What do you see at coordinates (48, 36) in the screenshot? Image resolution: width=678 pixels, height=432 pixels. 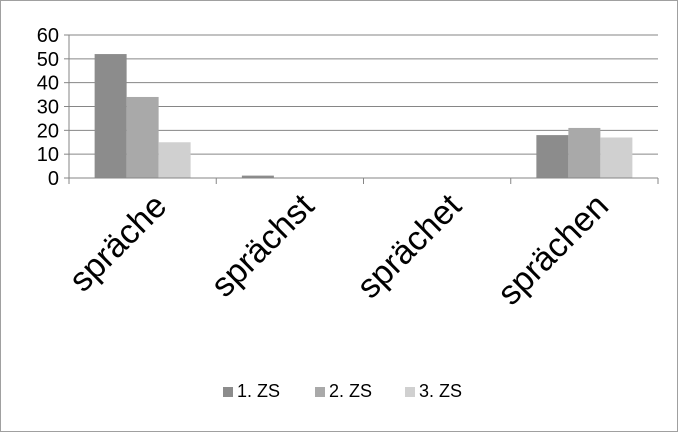 I see `y-tick-label: 60` at bounding box center [48, 36].